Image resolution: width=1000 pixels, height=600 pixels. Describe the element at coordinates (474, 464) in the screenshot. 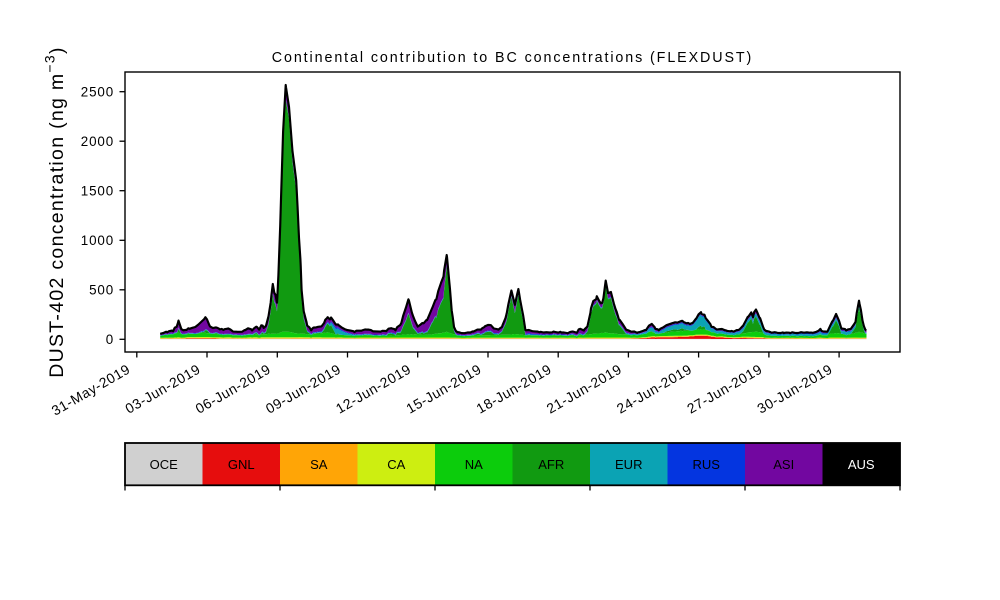

I see `svg-text: NA` at that location.